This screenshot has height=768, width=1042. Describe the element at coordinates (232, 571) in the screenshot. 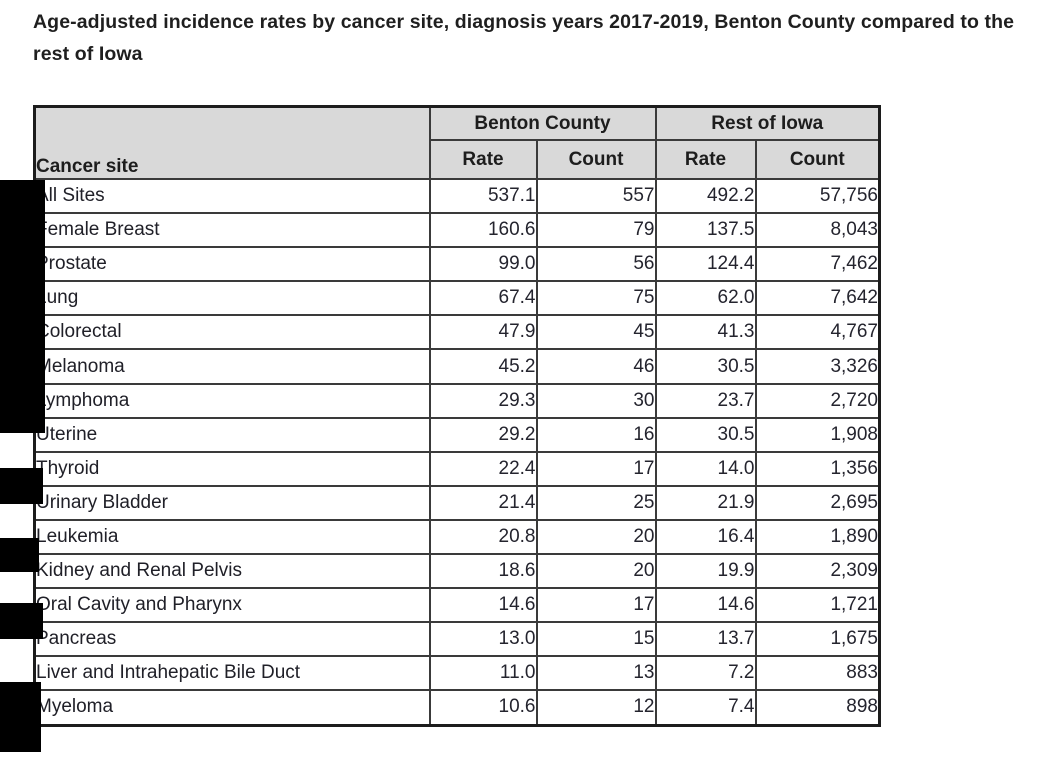

I see `cancer-site-cell: Kidney and Renal Pelvis` at that location.